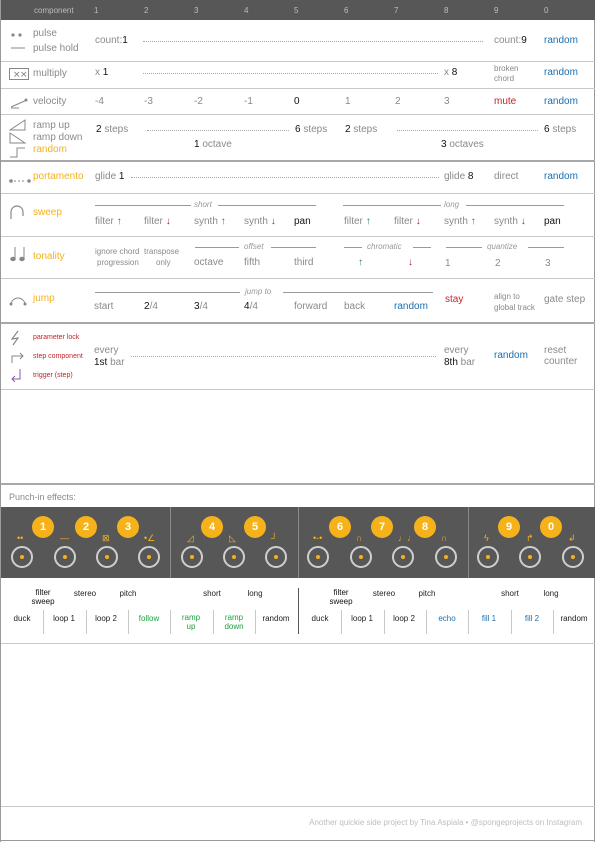 The height and width of the screenshot is (842, 595). What do you see at coordinates (298, 806) in the screenshot?
I see `footer-divider` at bounding box center [298, 806].